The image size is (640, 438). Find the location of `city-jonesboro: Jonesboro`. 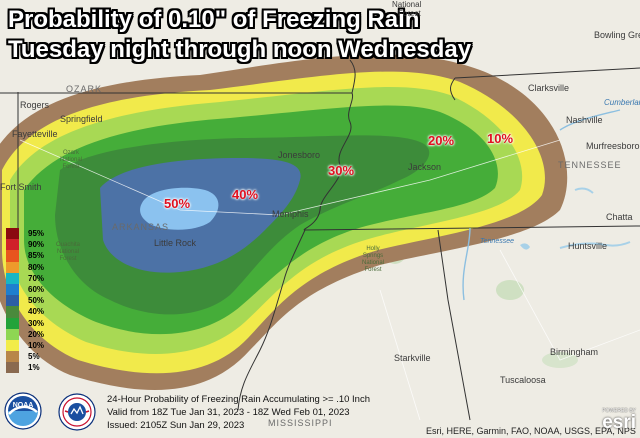

city-jonesboro: Jonesboro is located at coordinates (299, 155).